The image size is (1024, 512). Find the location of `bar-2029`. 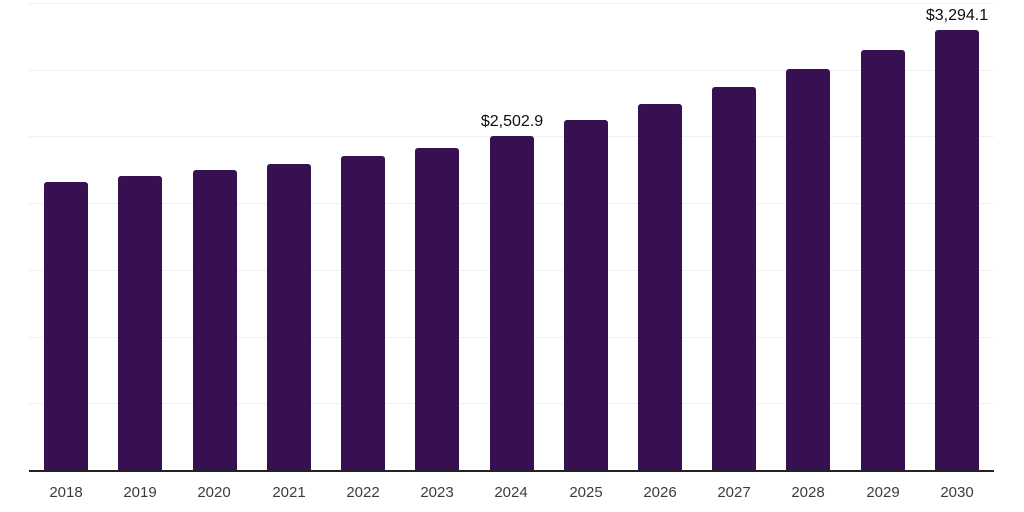

bar-2029 is located at coordinates (883, 260).